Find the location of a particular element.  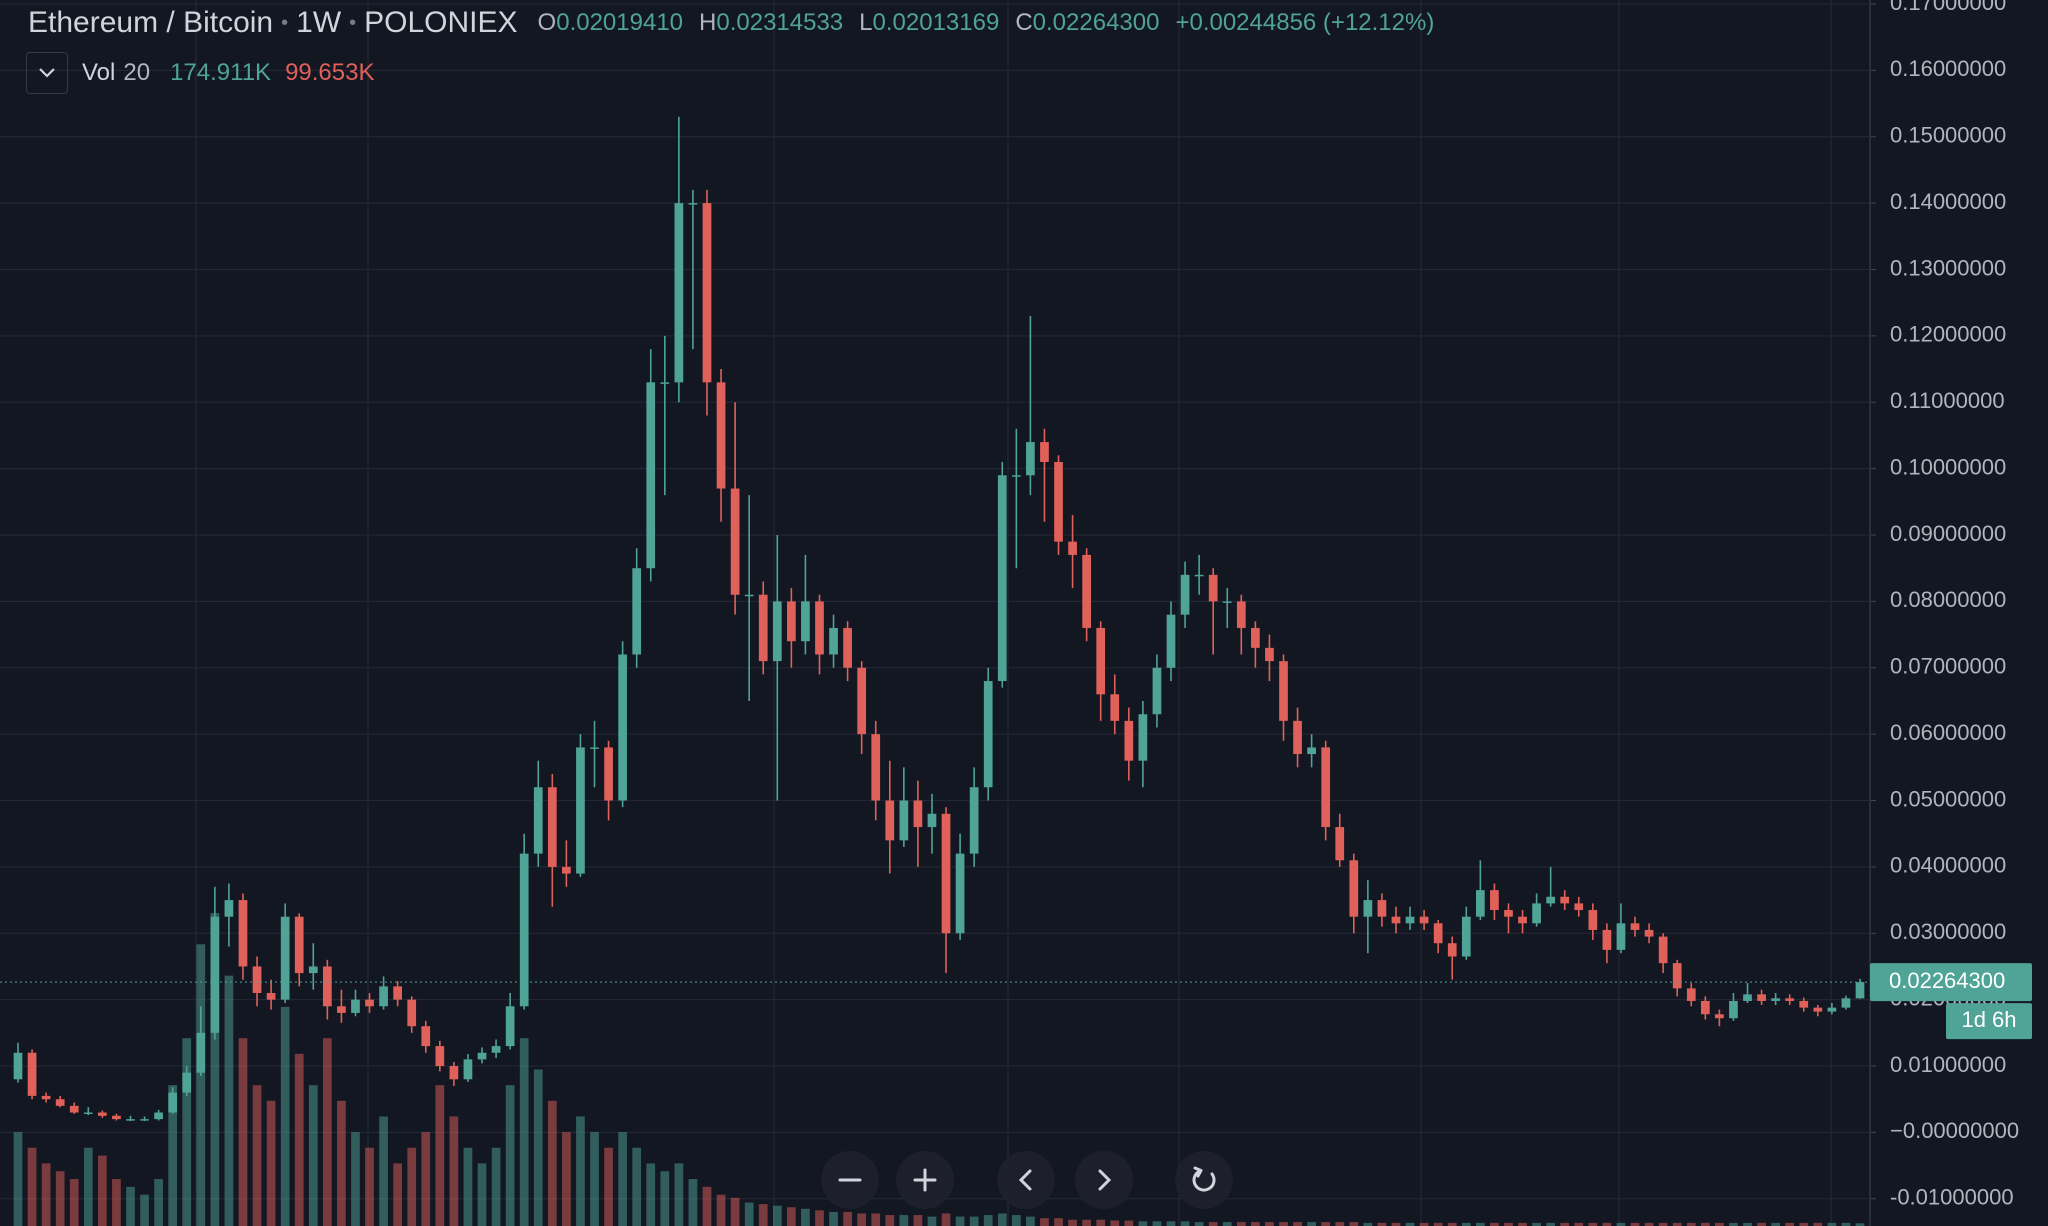

collapse-button is located at coordinates (47, 73).